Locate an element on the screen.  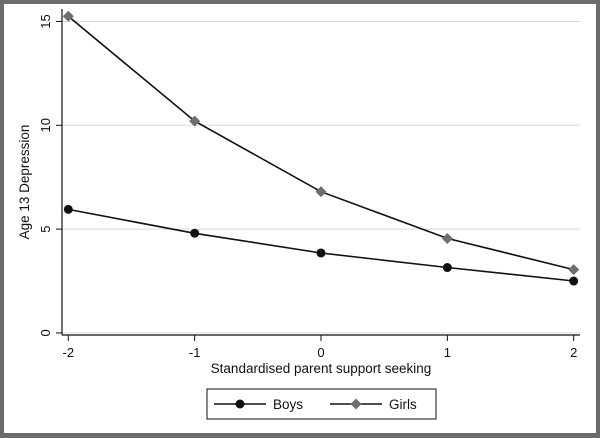
y-tick-label-10: 10 is located at coordinates (45, 125).